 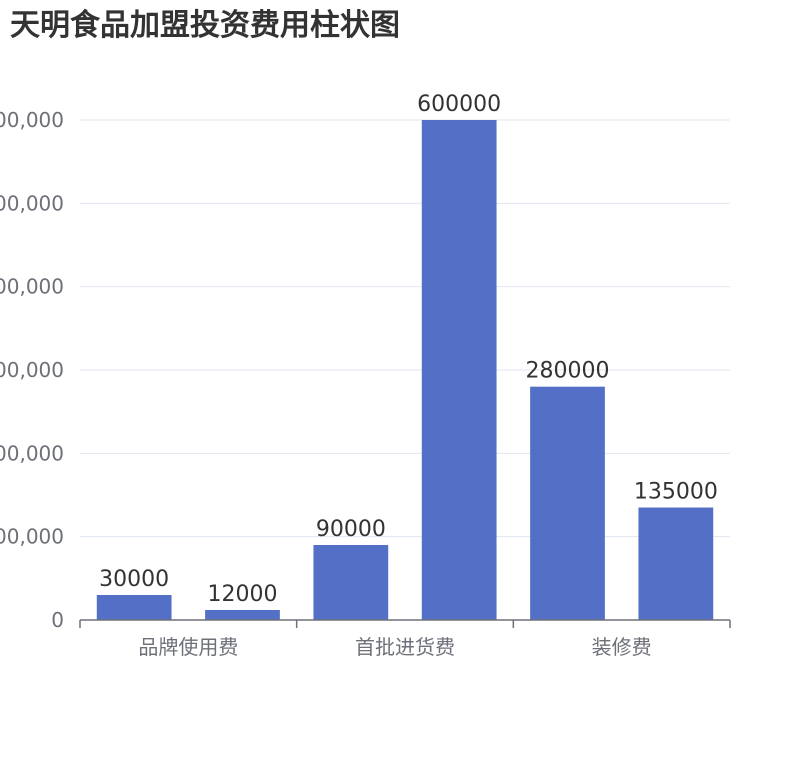 What do you see at coordinates (676, 492) in the screenshot?
I see `data-label: 135000` at bounding box center [676, 492].